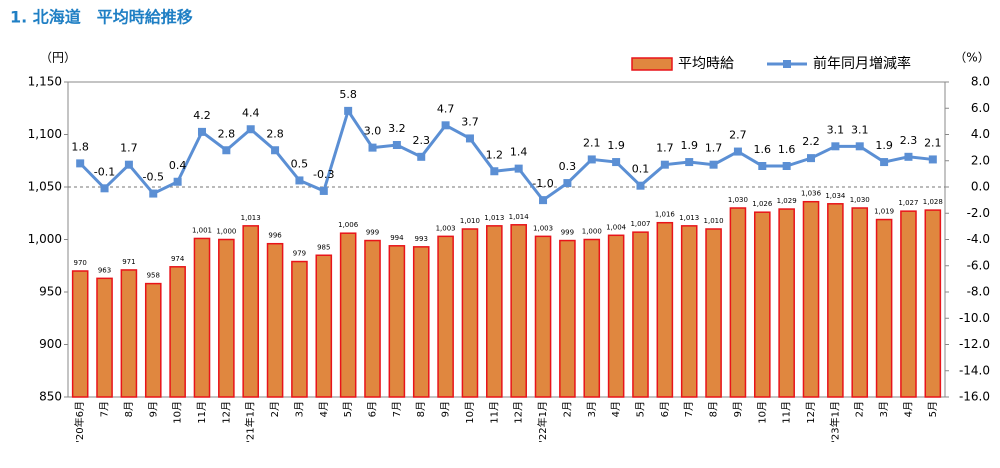 The image size is (1000, 468). Describe the element at coordinates (980, 160) in the screenshot. I see `y2-tick-label: 2.0` at that location.